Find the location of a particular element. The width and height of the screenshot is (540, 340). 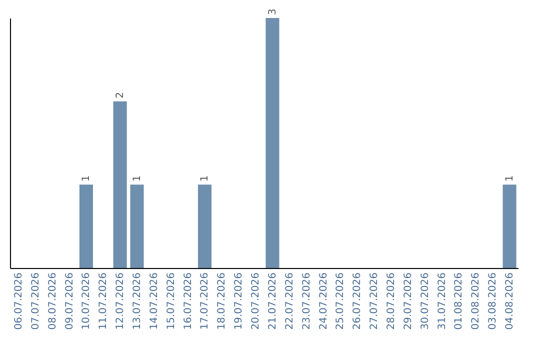

x-tick-label: 20.07.2026 is located at coordinates (256, 301).